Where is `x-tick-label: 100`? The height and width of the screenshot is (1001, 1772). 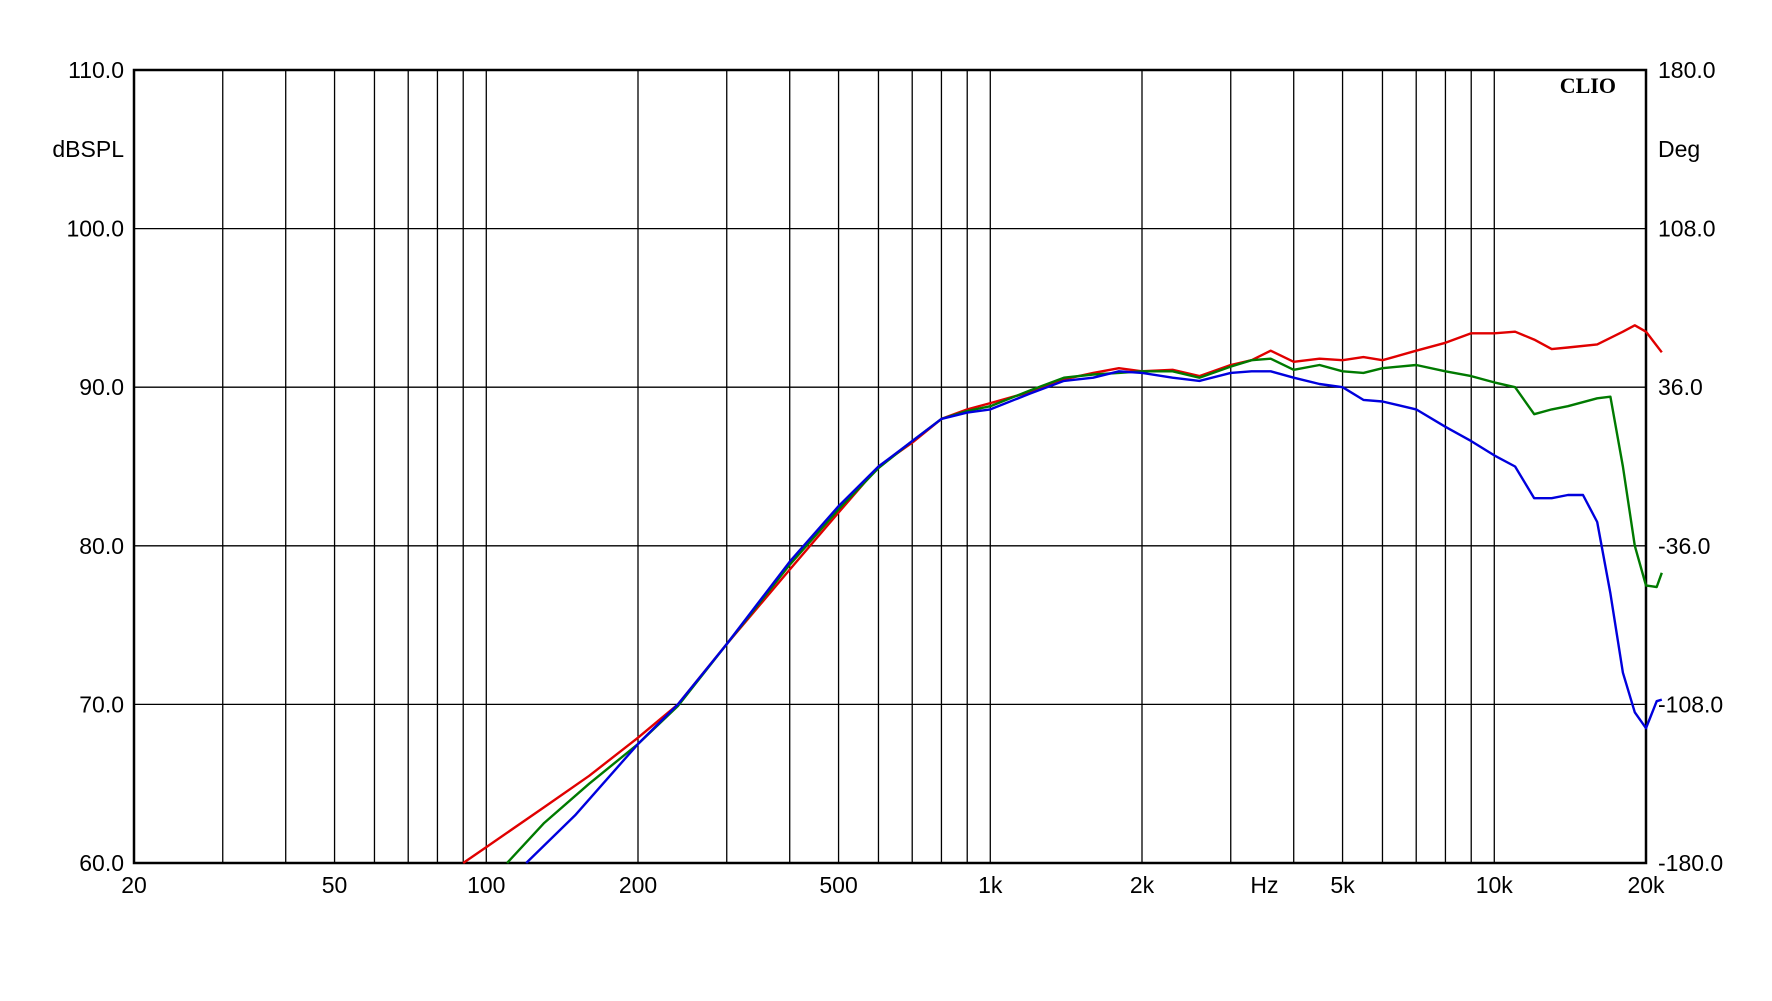
x-tick-label: 100 is located at coordinates (486, 885).